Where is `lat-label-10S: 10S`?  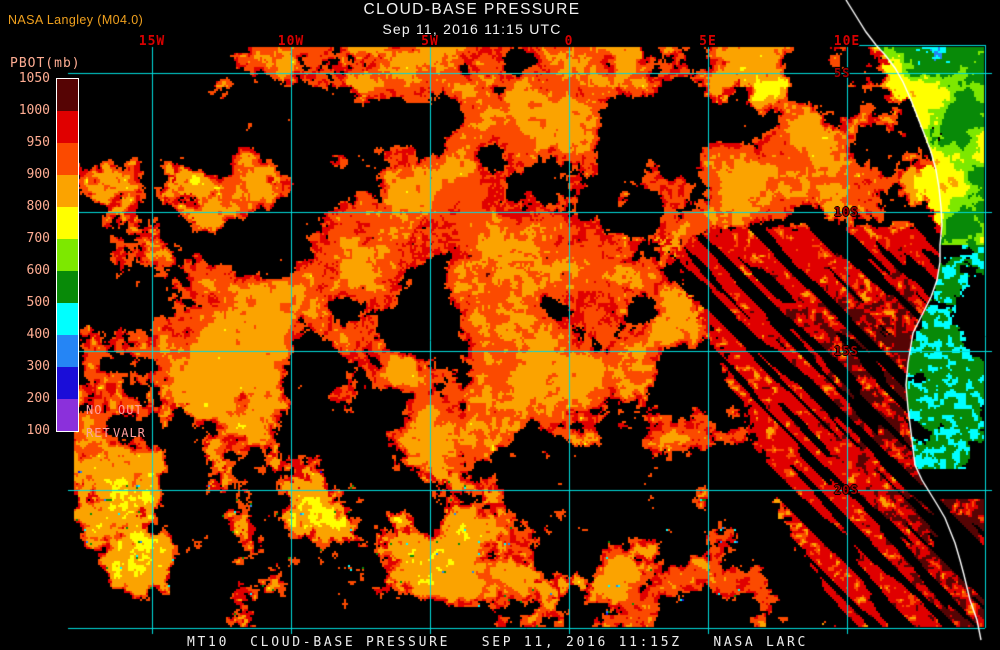
lat-label-10S: 10S is located at coordinates (846, 212).